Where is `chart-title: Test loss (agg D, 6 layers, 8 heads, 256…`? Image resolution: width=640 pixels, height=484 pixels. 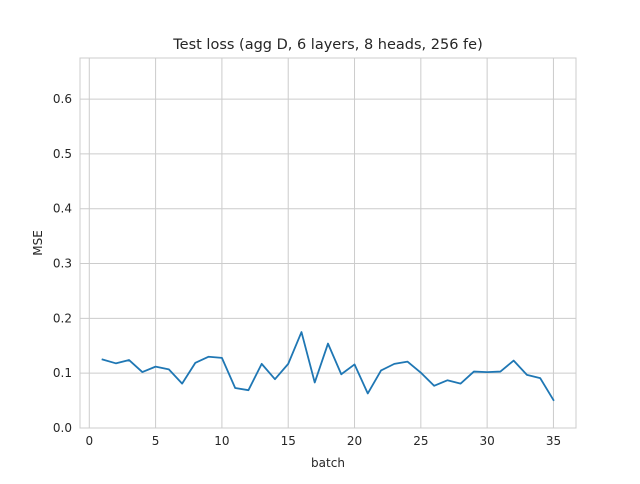
chart-title: Test loss (agg D, 6 layers, 8 heads, 256… is located at coordinates (327, 45).